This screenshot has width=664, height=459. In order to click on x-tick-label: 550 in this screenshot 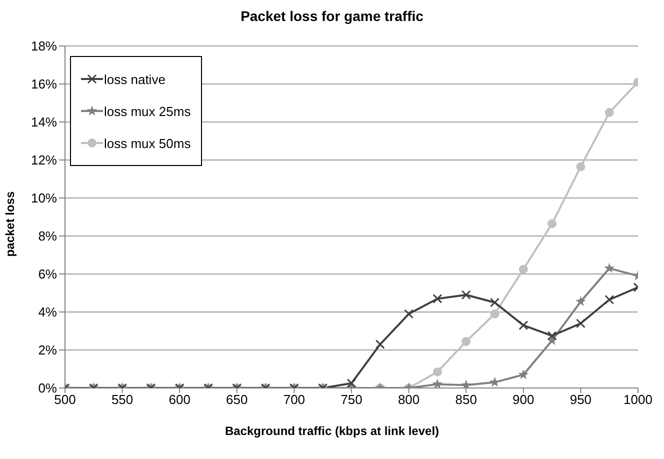, I will do `click(122, 400)`.